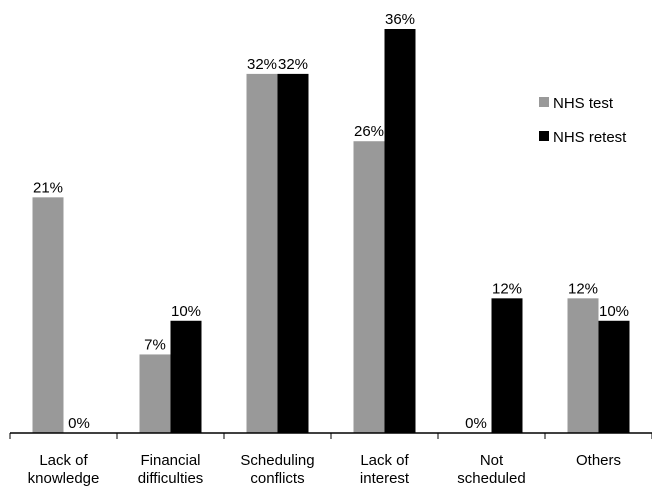  Describe the element at coordinates (544, 102) in the screenshot. I see `legend-swatch-nhs-test` at that location.